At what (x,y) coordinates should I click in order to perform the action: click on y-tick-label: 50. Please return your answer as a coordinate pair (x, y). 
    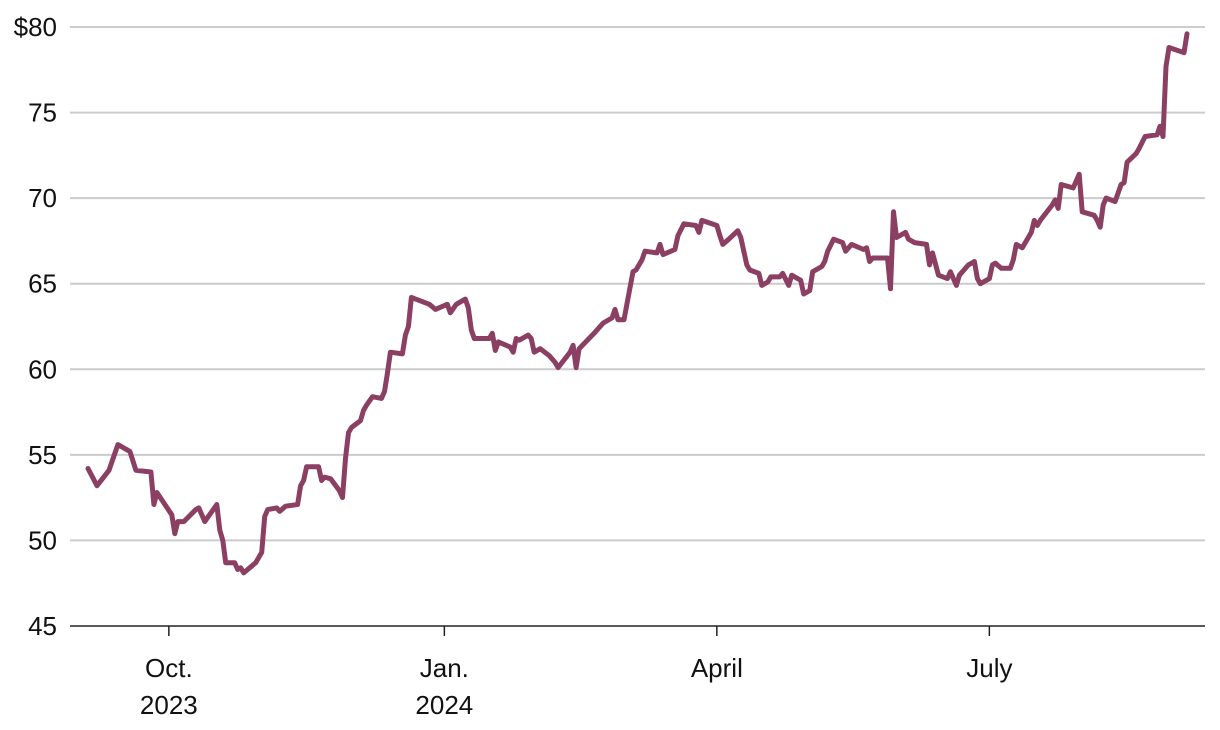
    Looking at the image, I should click on (42, 540).